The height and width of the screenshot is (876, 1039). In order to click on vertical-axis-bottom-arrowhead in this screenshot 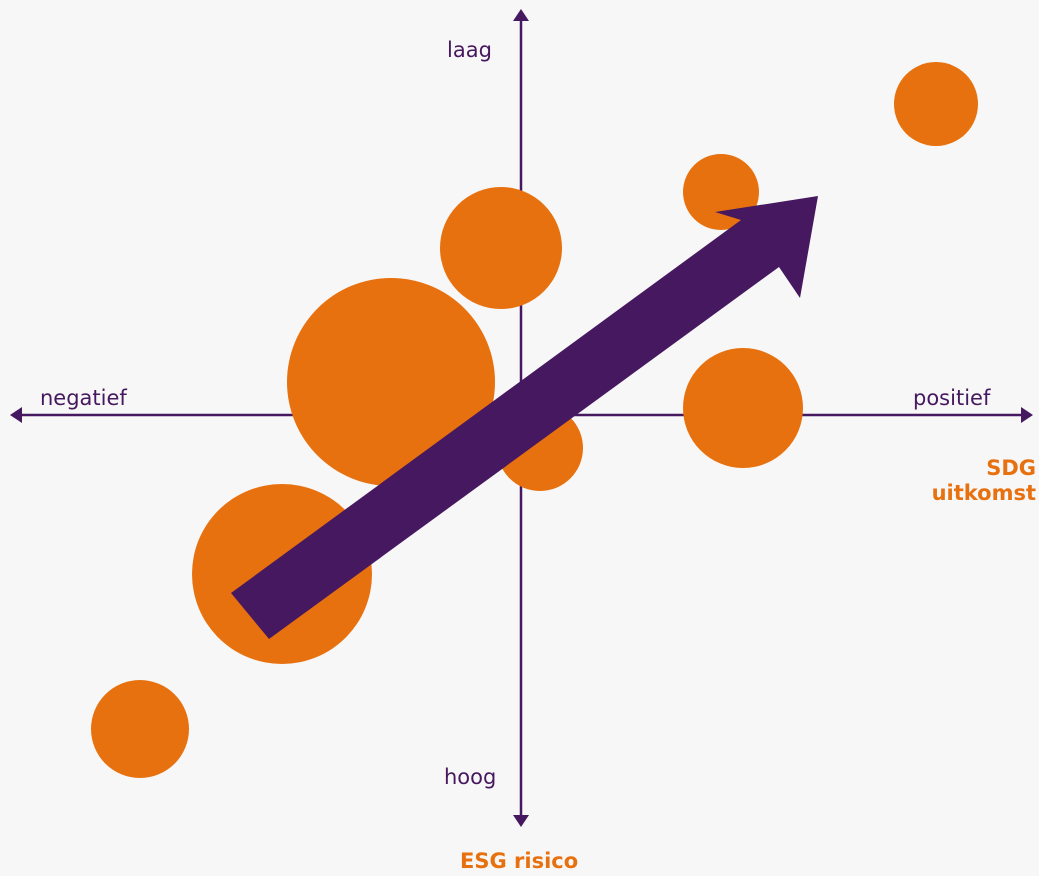, I will do `click(521, 821)`.